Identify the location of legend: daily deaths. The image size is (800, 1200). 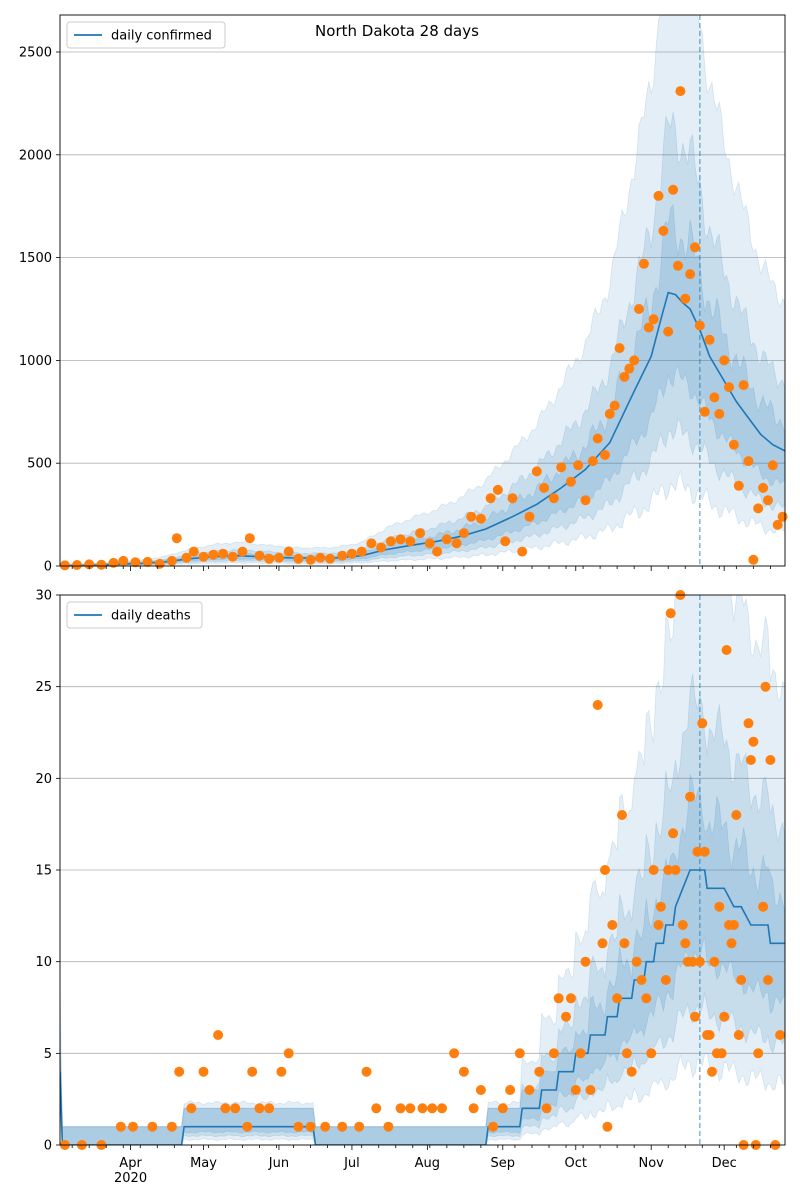
(134, 615).